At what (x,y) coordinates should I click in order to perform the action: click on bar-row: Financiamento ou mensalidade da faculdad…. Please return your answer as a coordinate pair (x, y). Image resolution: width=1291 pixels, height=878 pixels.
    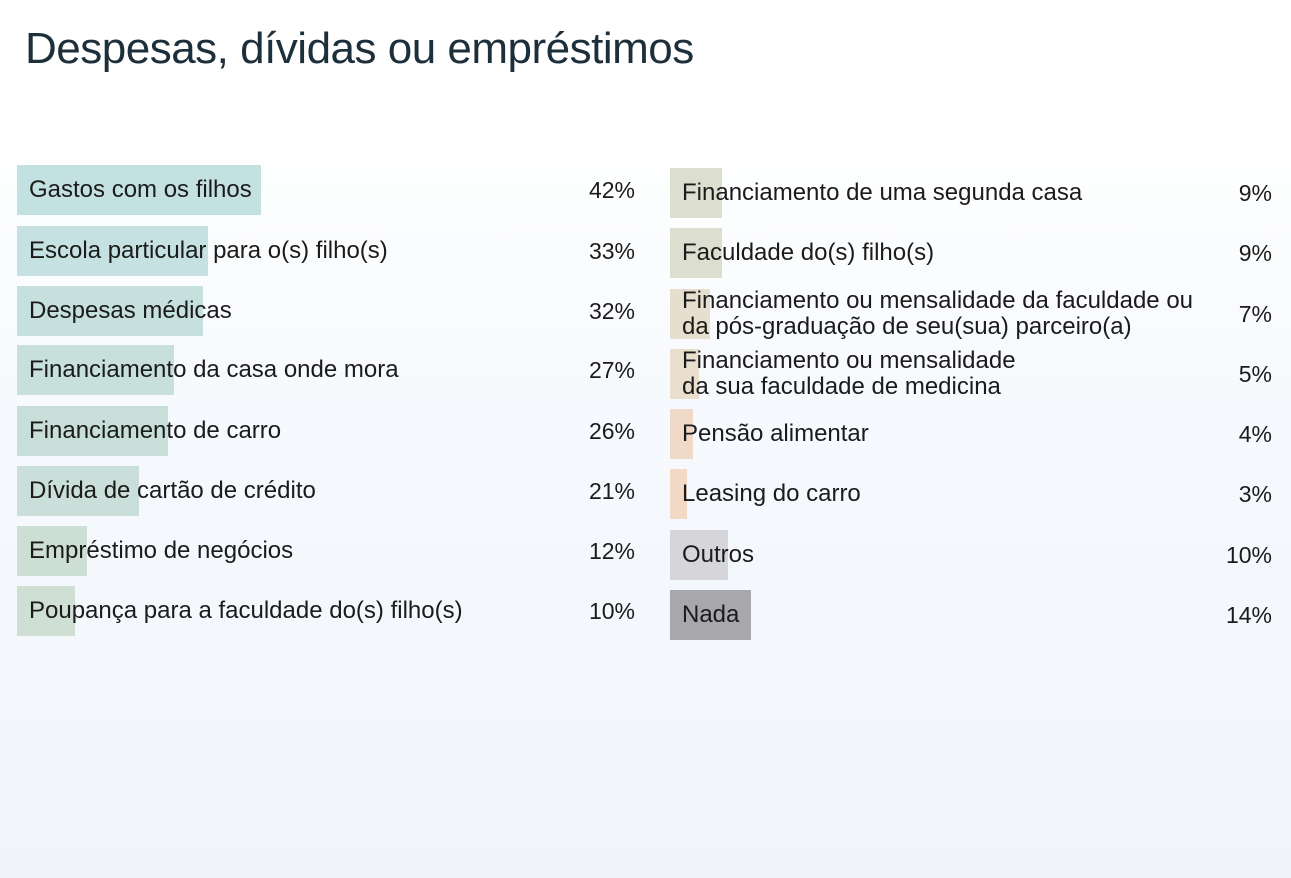
    Looking at the image, I should click on (971, 313).